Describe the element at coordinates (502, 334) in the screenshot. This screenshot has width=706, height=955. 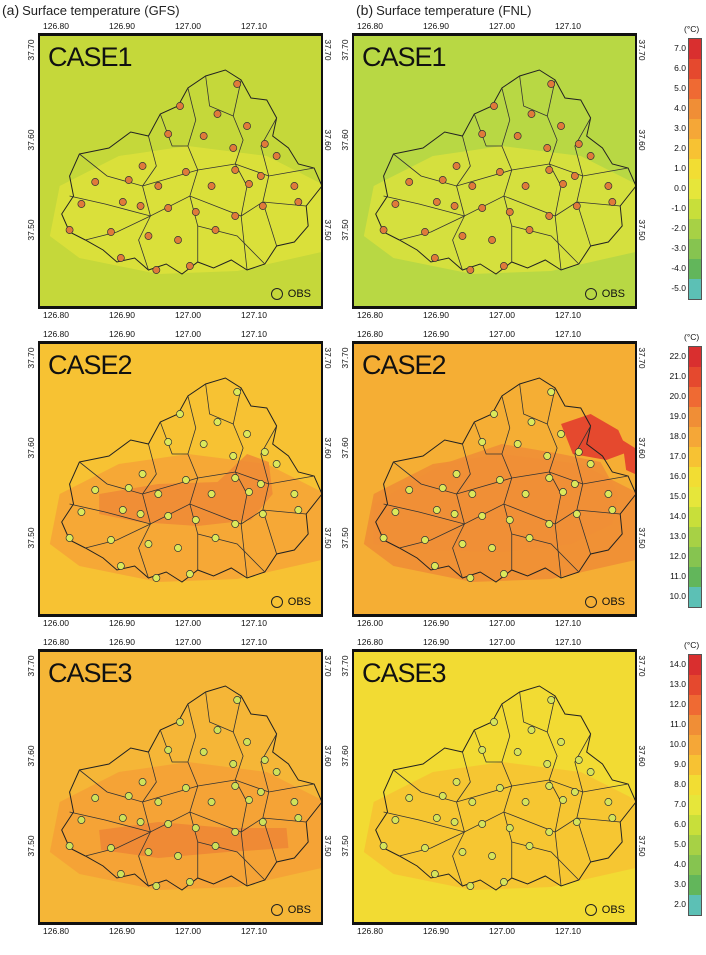
I see `x-tick-label: 127.00` at that location.